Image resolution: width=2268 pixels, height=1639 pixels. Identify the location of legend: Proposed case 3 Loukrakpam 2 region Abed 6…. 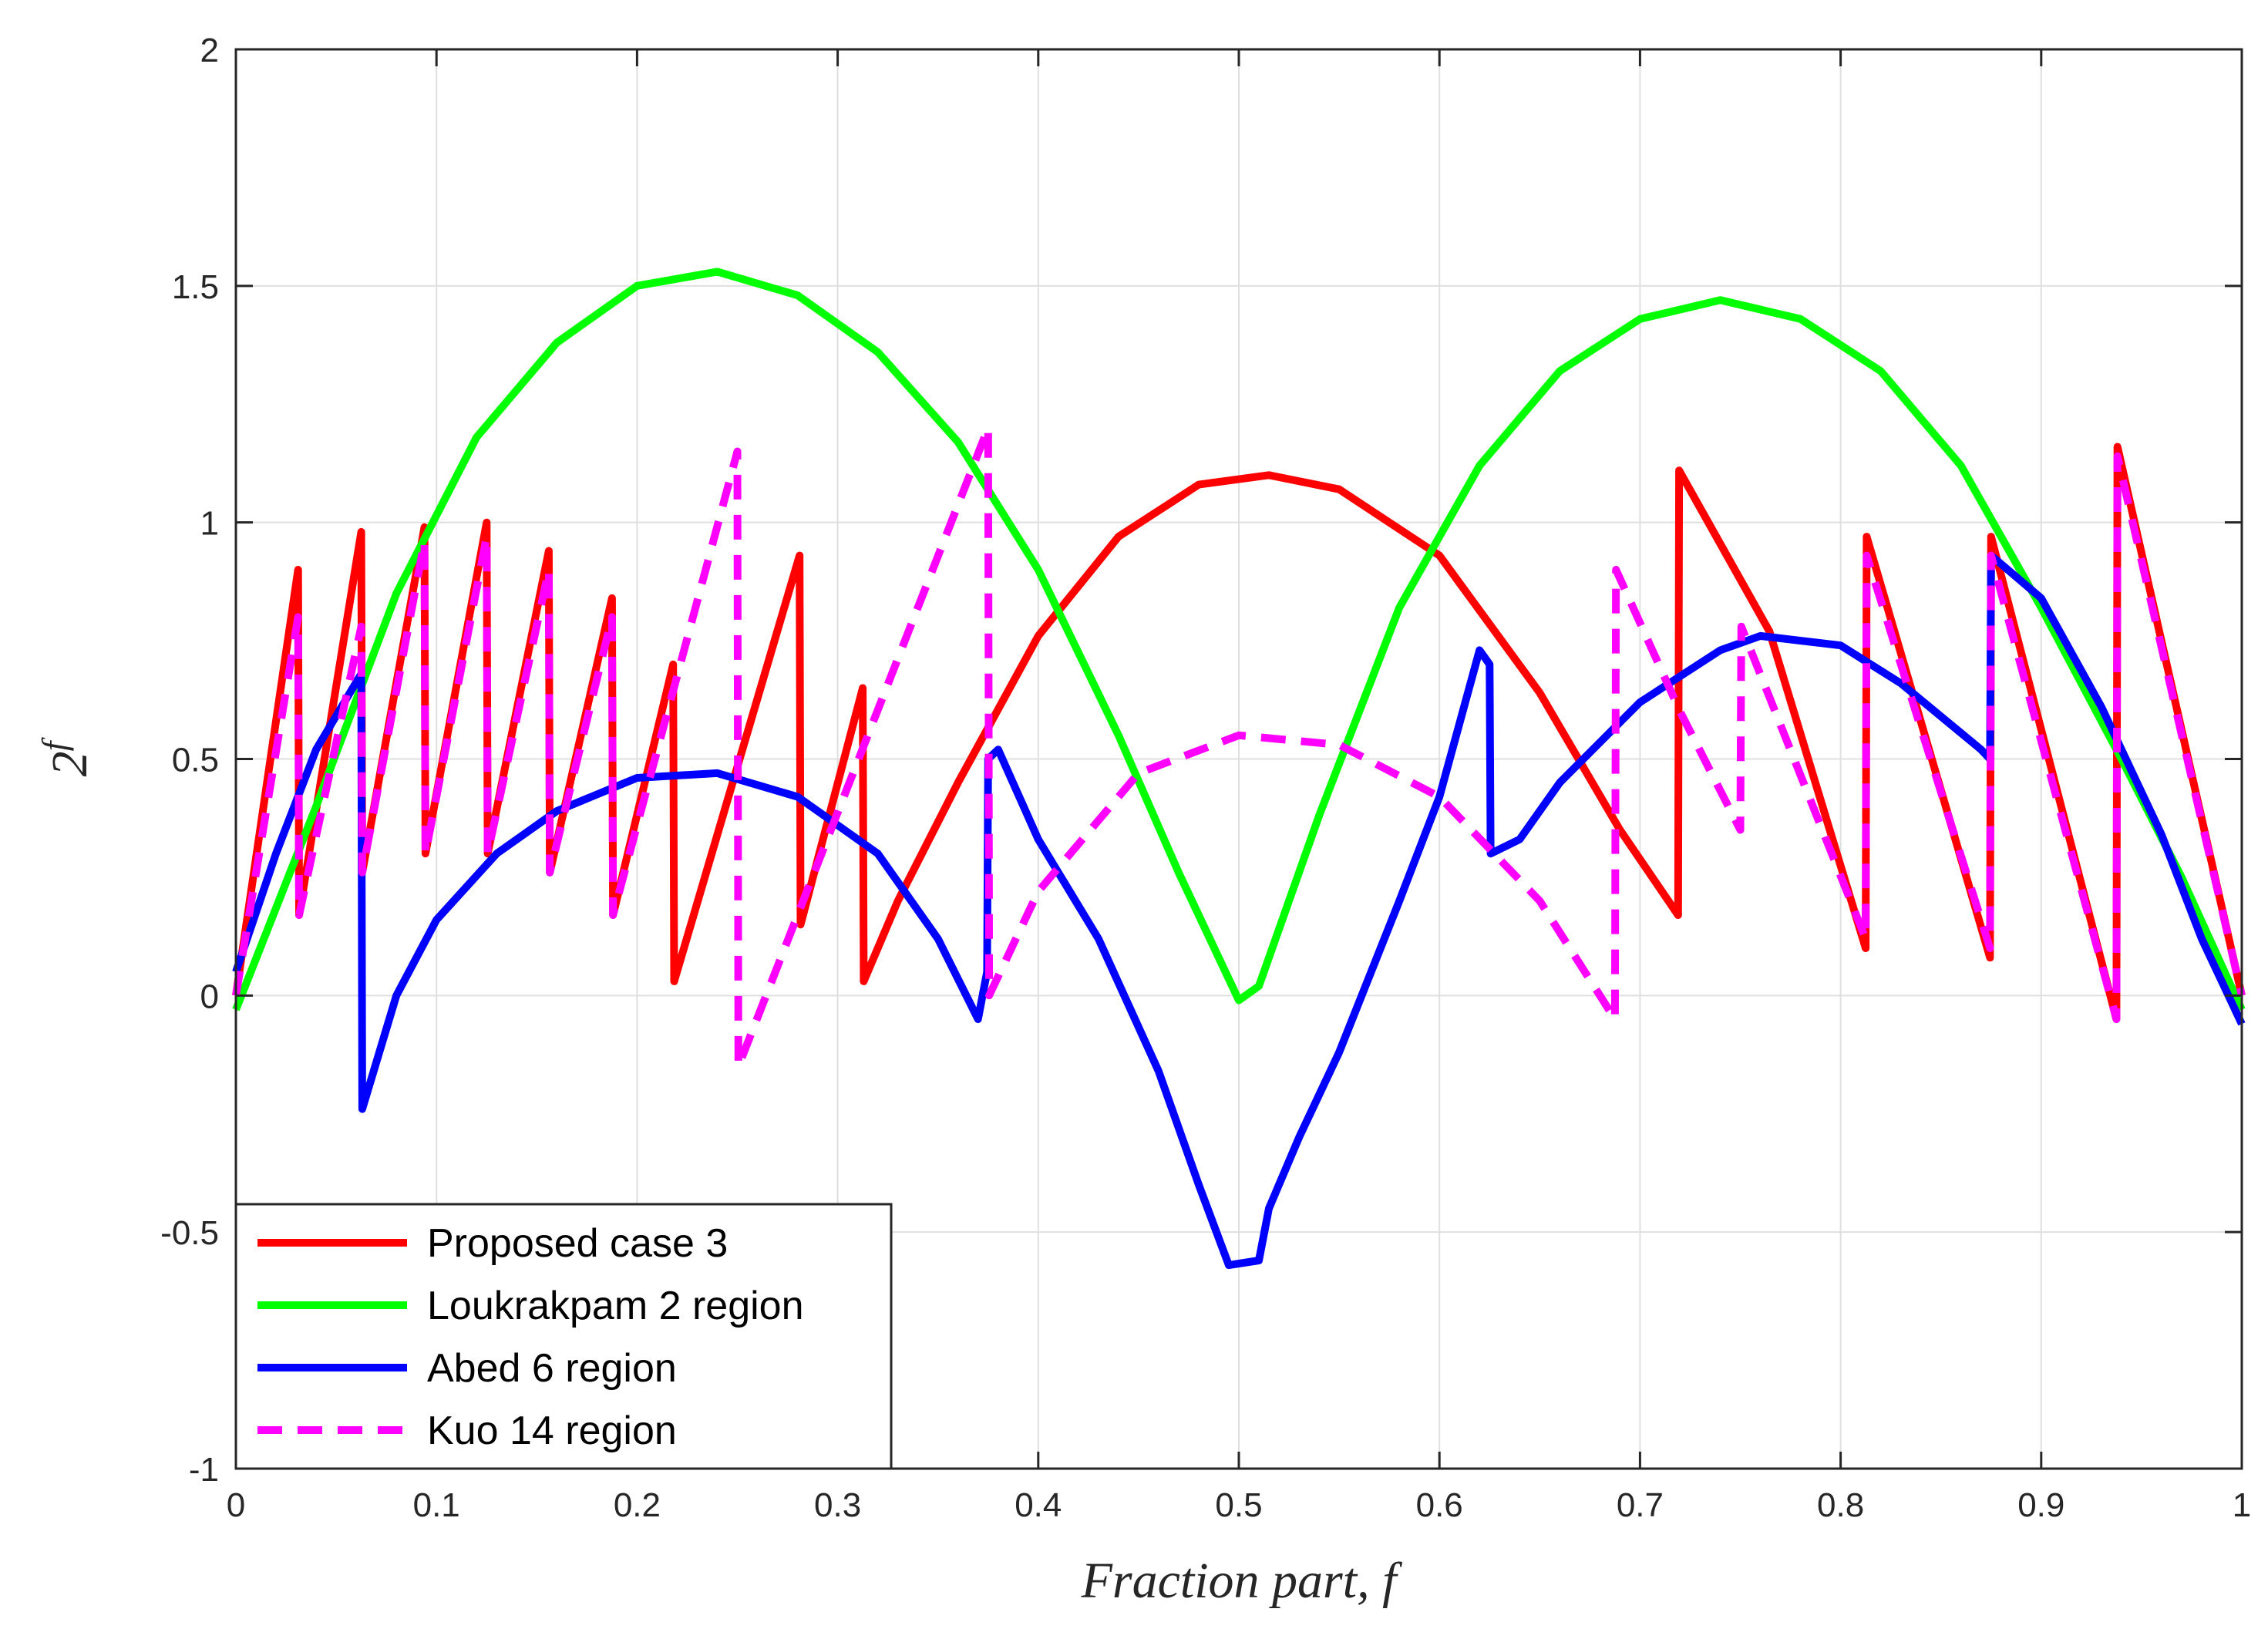
(563, 1337).